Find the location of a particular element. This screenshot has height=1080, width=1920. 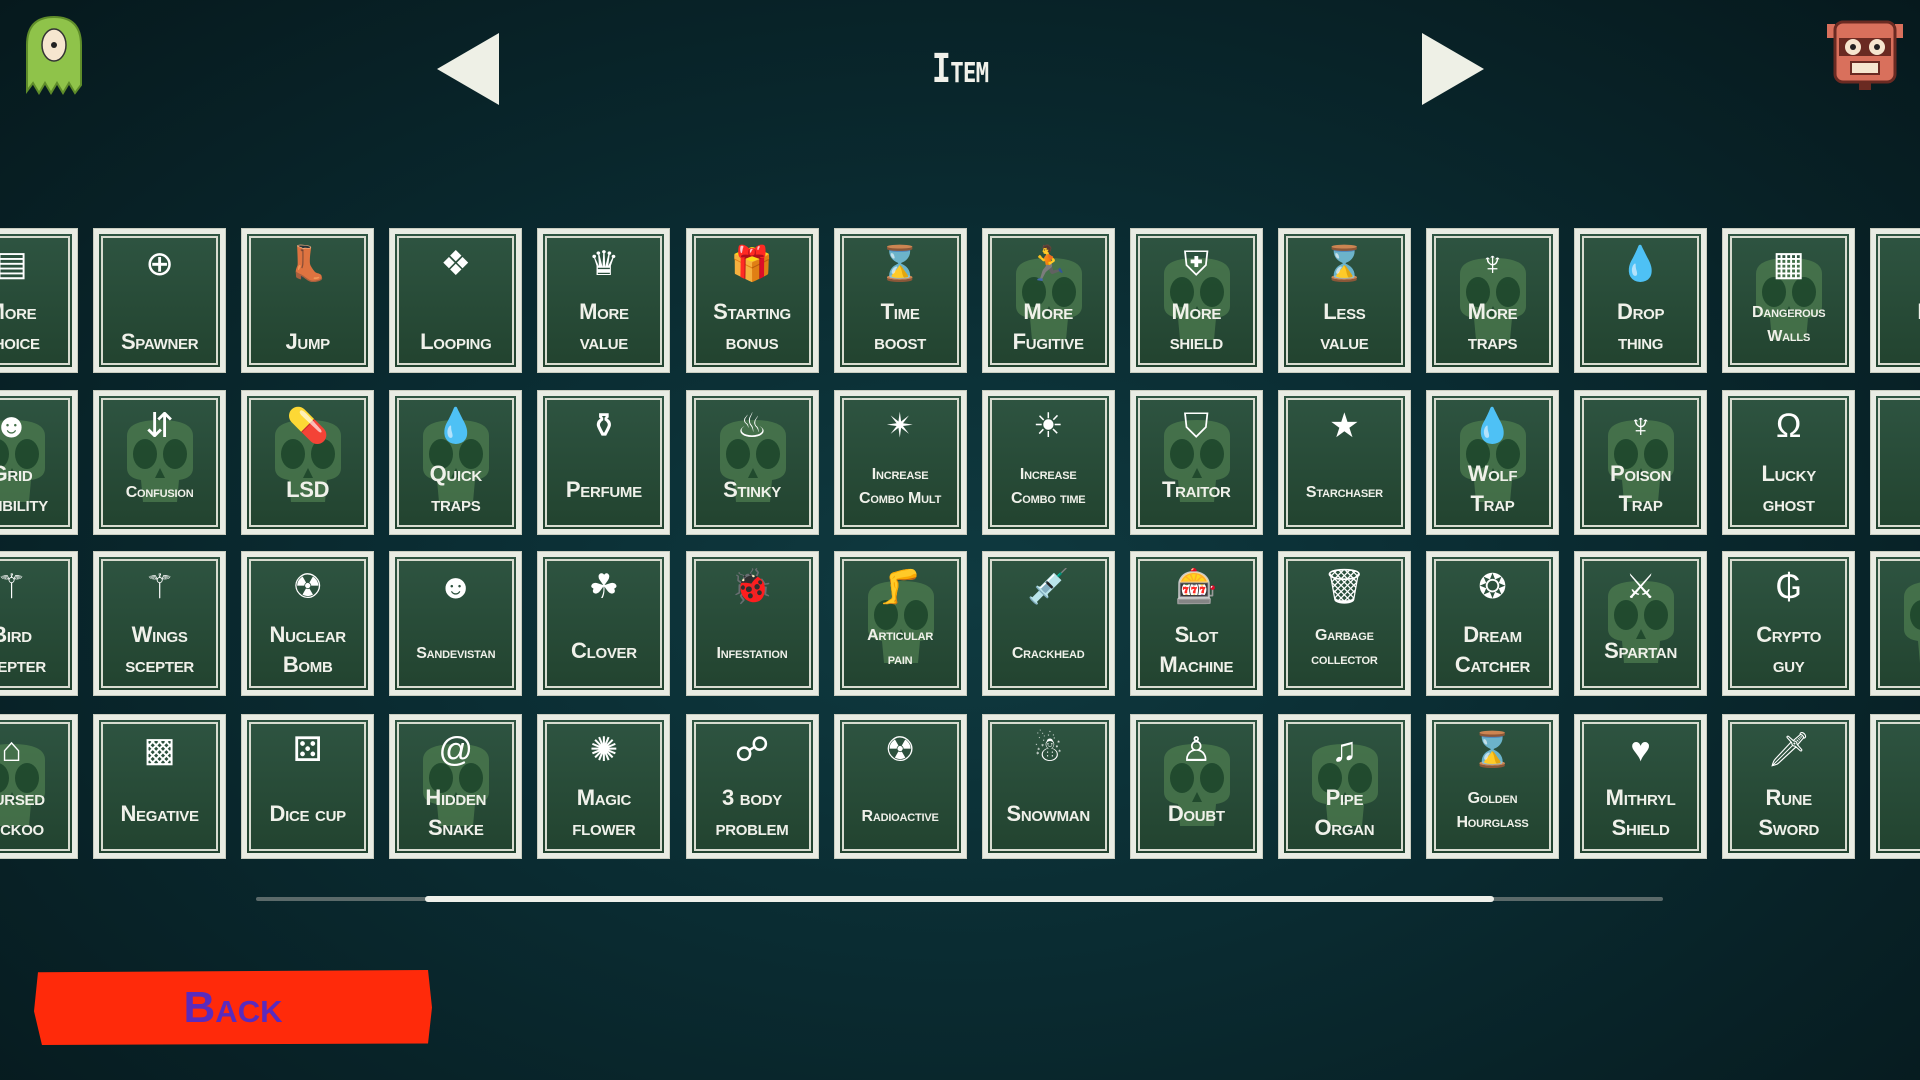

checkerboard-icon: ▩ is located at coordinates (159, 750).